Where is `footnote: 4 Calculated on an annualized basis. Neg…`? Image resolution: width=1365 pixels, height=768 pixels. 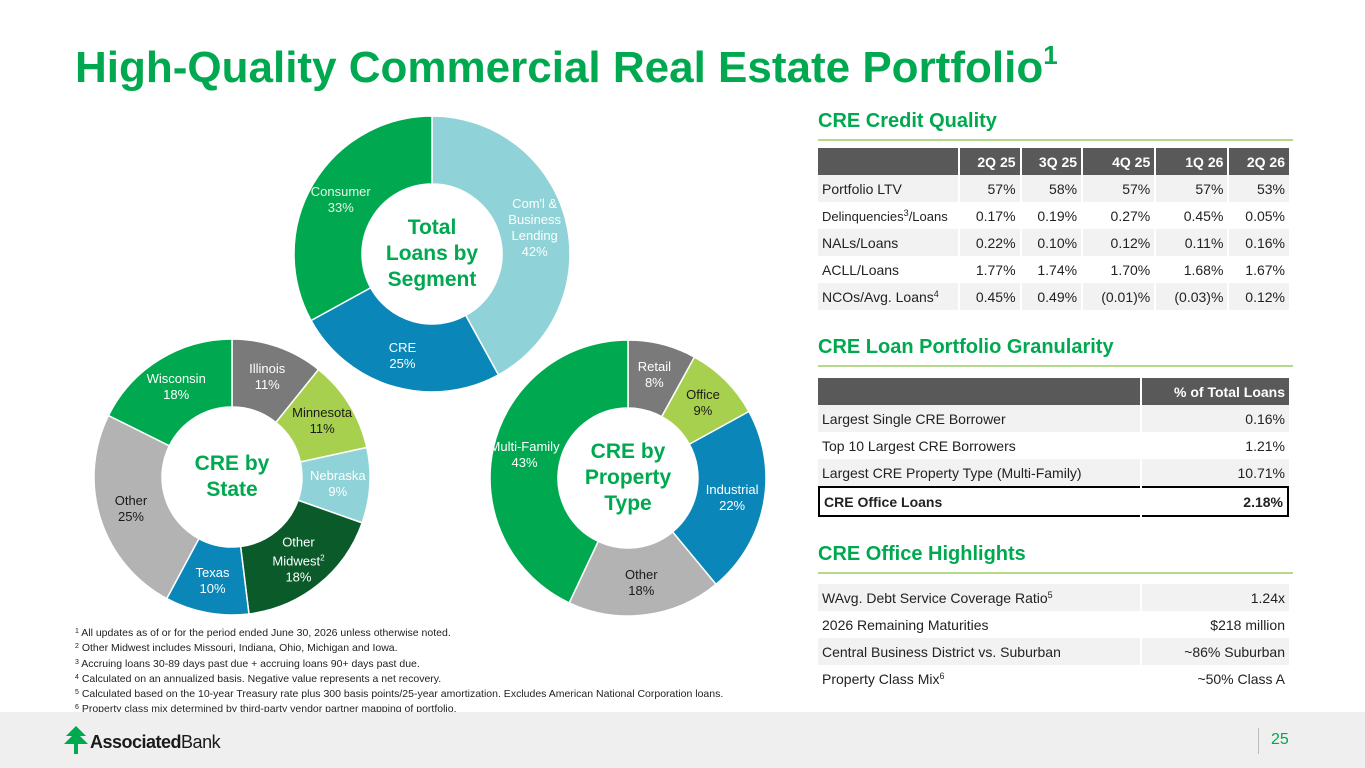 footnote: 4 Calculated on an annualized basis. Neg… is located at coordinates (399, 678).